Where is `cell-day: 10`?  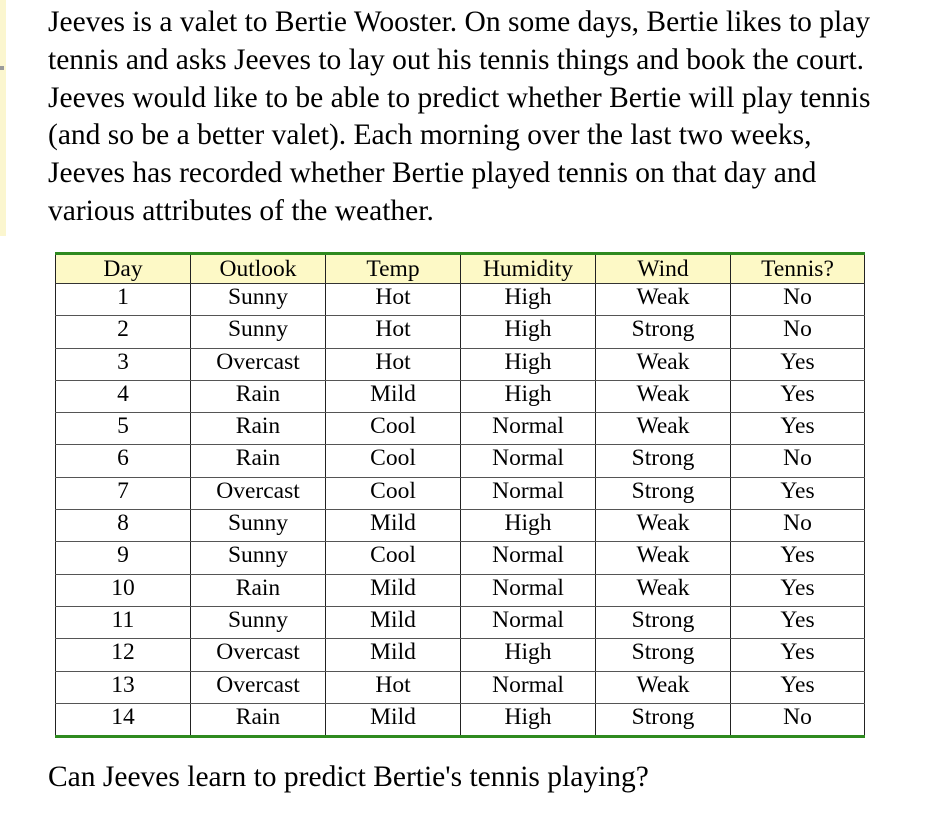 cell-day: 10 is located at coordinates (123, 590).